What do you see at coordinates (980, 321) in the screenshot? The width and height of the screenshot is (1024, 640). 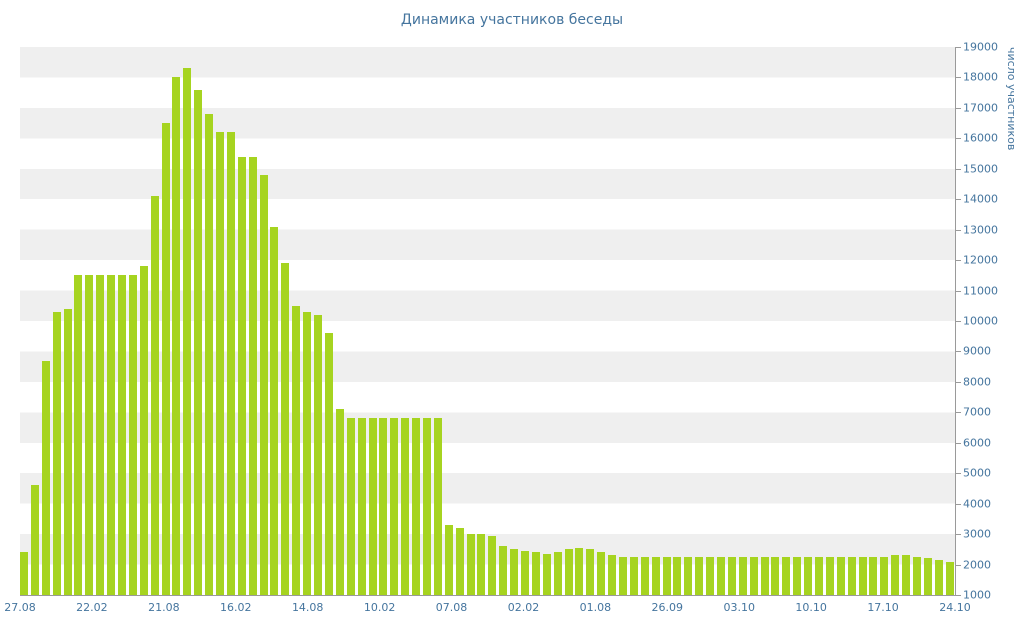 I see `y-axis-tick-label: 10000` at bounding box center [980, 321].